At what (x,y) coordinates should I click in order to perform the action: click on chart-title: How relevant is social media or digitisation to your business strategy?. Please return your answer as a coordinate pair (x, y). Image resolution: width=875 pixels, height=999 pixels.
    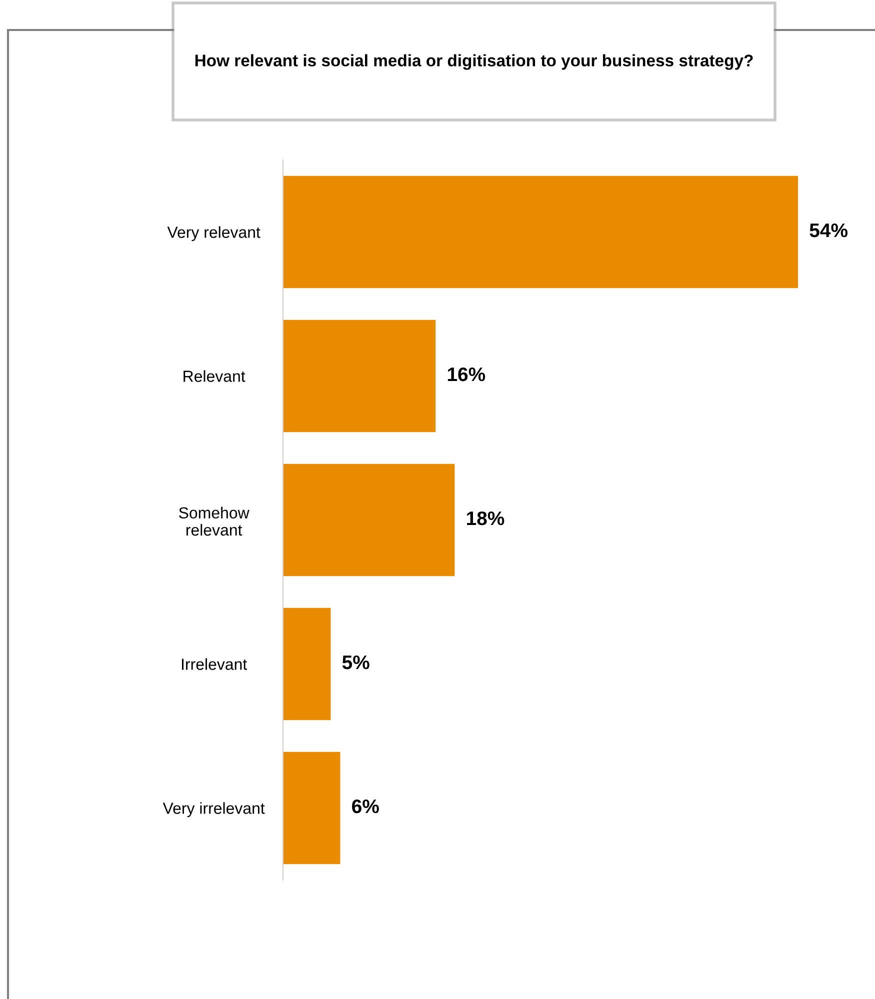
    Looking at the image, I should click on (474, 62).